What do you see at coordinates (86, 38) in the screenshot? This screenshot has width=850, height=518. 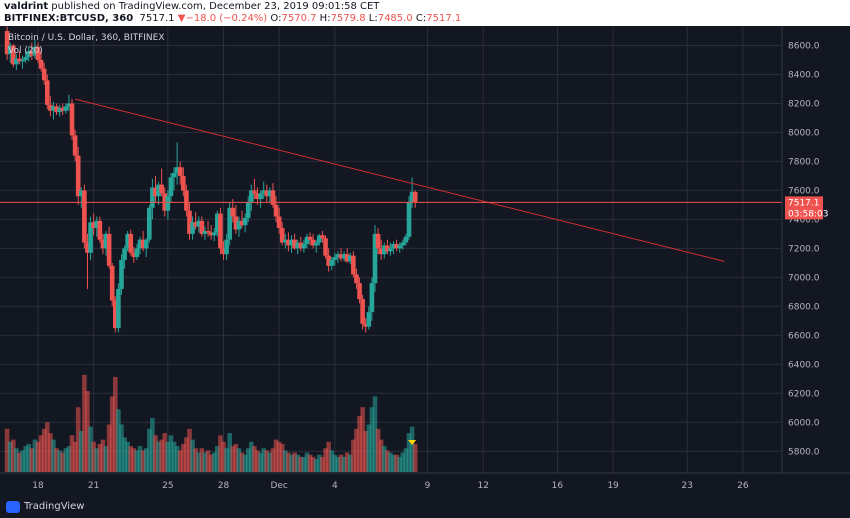 I see `legend-title: Bitcoin / U.S. Dollar, 360, BITFINEX` at bounding box center [86, 38].